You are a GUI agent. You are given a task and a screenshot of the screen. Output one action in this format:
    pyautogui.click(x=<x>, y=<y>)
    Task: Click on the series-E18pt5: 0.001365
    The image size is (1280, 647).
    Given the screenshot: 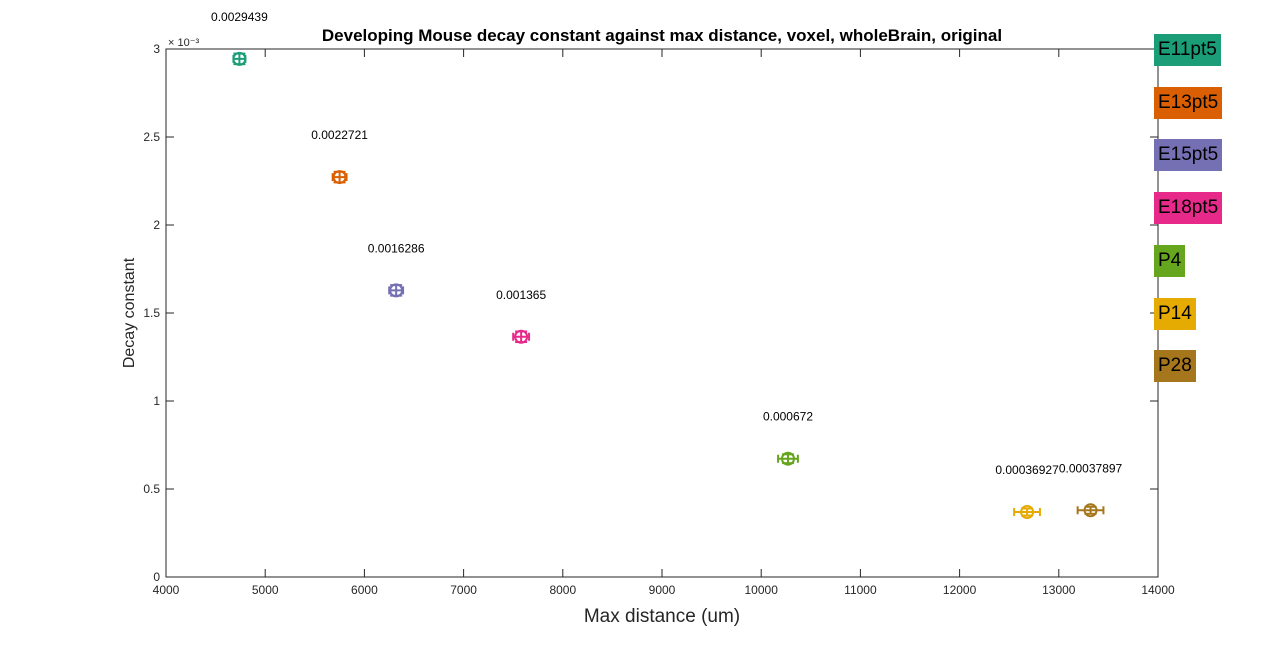 What is the action you would take?
    pyautogui.click(x=521, y=316)
    